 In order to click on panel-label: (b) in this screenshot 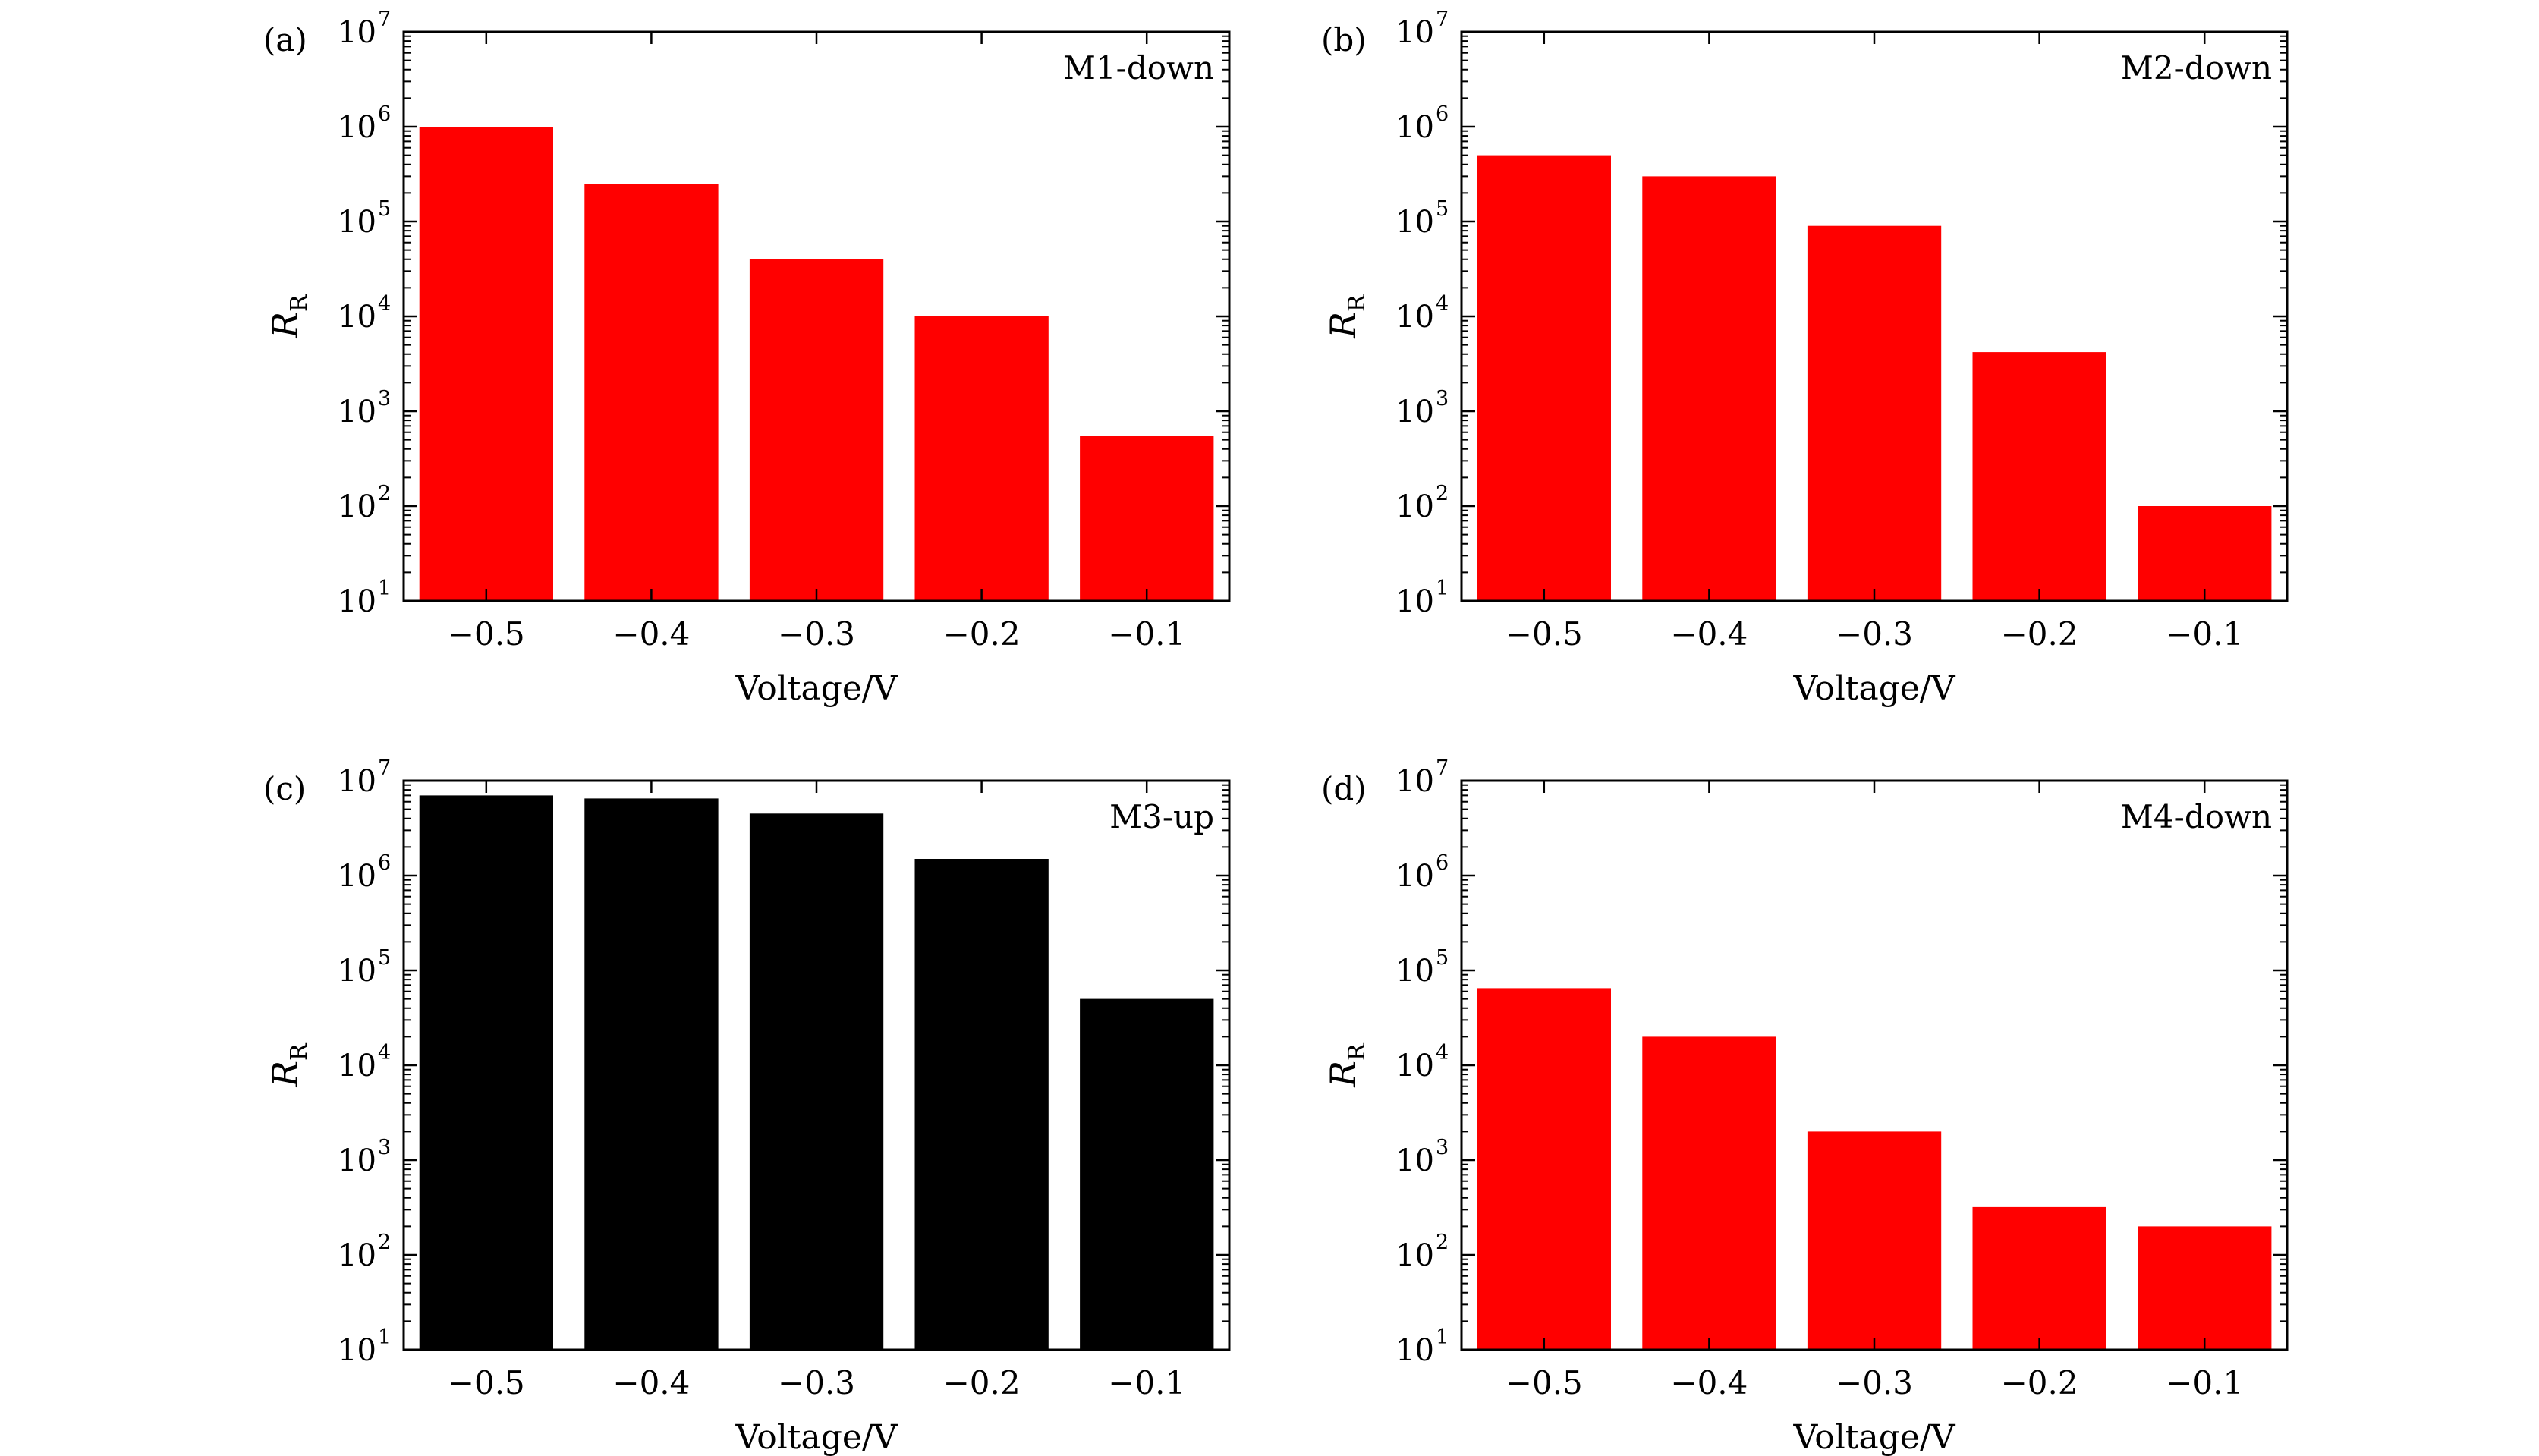, I will do `click(1344, 39)`.